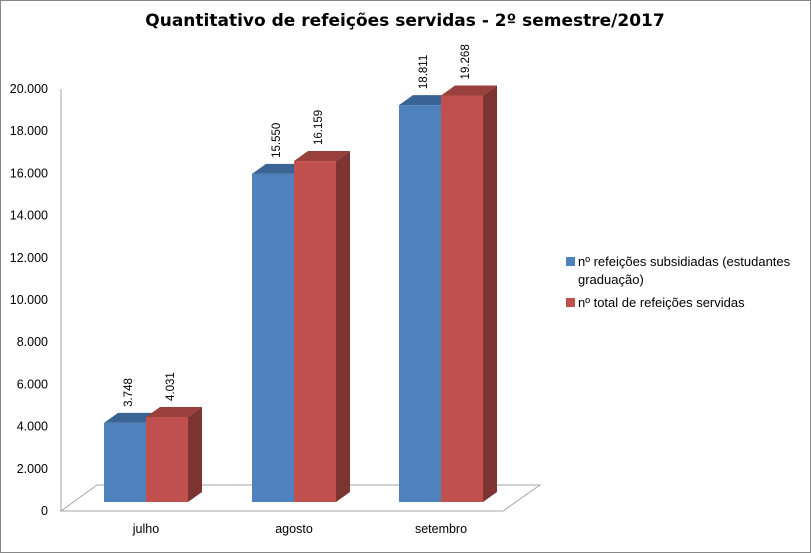 Image resolution: width=811 pixels, height=553 pixels. What do you see at coordinates (277, 140) in the screenshot?
I see `data-label: 15.550` at bounding box center [277, 140].